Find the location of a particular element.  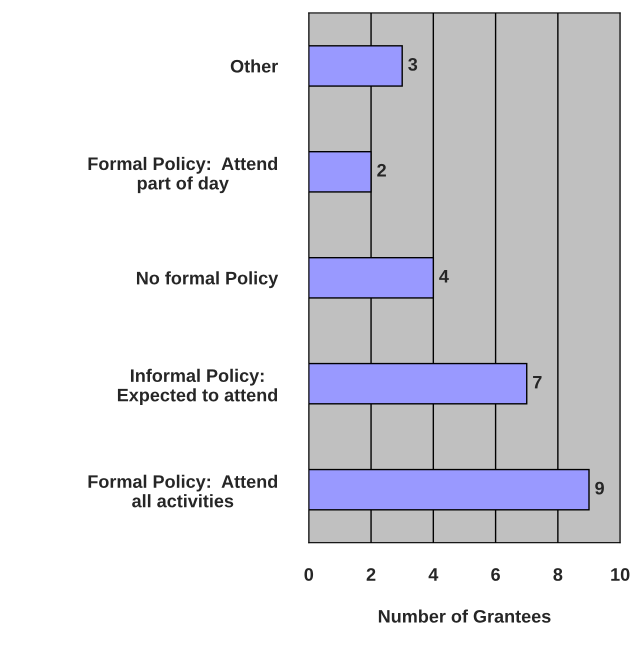

x-axis-title: Number of Grantees is located at coordinates (464, 616).